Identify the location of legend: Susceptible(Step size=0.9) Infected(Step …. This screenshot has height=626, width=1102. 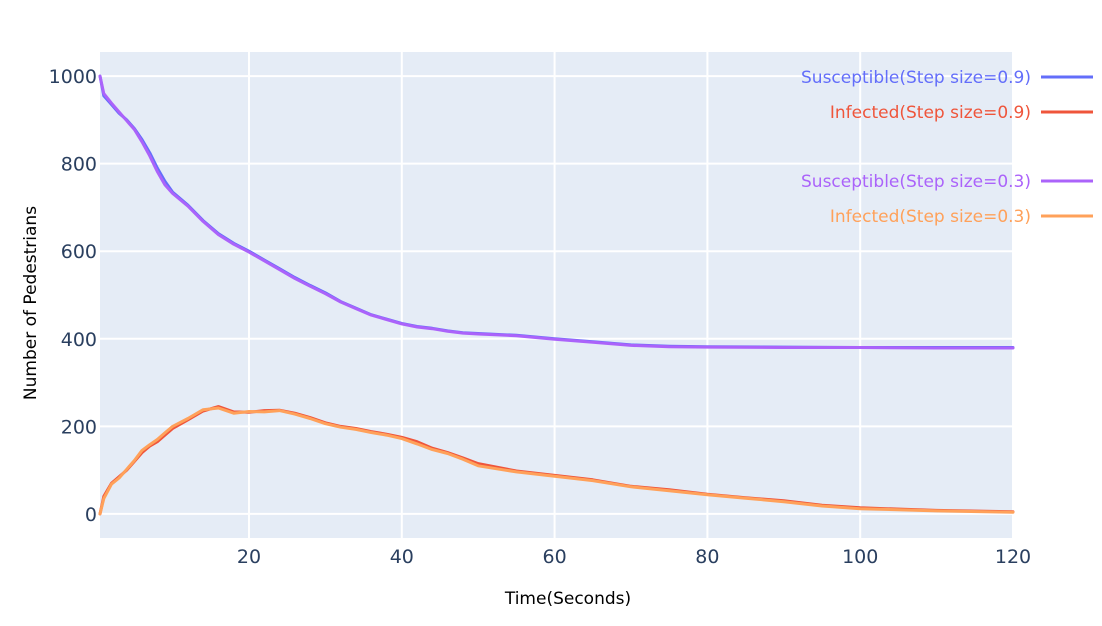
(947, 147).